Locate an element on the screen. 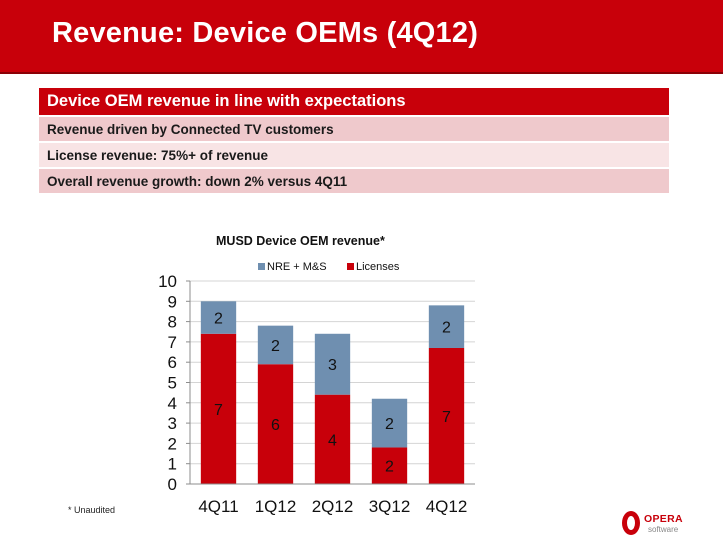 The height and width of the screenshot is (539, 723). data-label-licenses-3Q12: 2 is located at coordinates (389, 467).